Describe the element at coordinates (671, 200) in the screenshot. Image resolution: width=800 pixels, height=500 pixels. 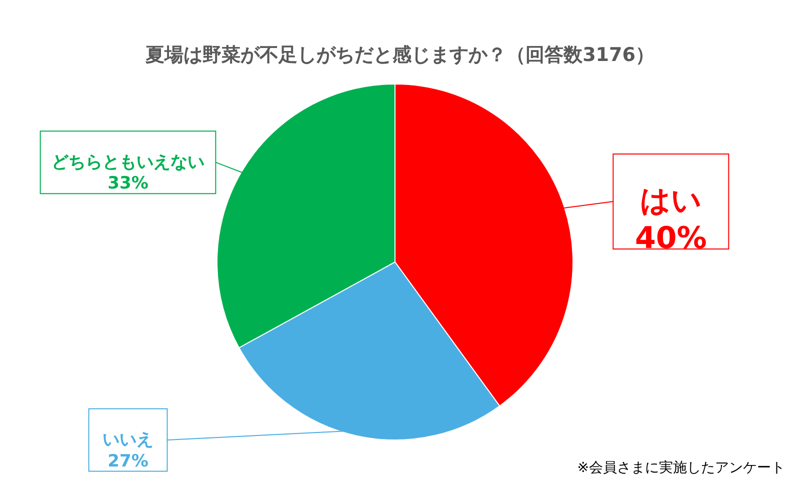
I see `slice-label: はい` at that location.